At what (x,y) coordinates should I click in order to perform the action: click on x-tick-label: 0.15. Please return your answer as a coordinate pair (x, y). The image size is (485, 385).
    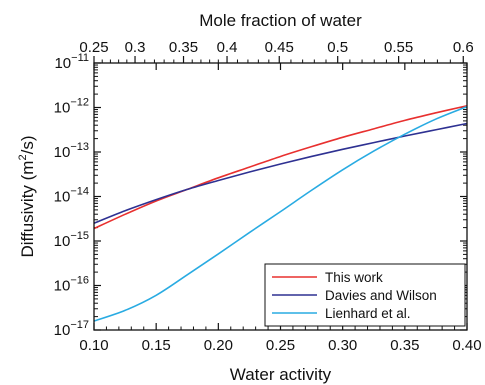
    Looking at the image, I should click on (156, 345).